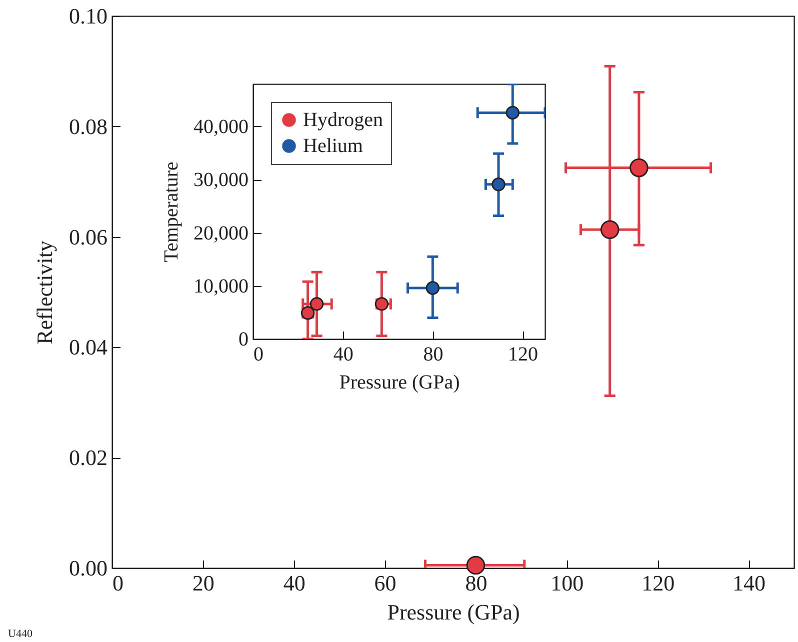  I want to click on legend-label: Hydrogen, so click(343, 120).